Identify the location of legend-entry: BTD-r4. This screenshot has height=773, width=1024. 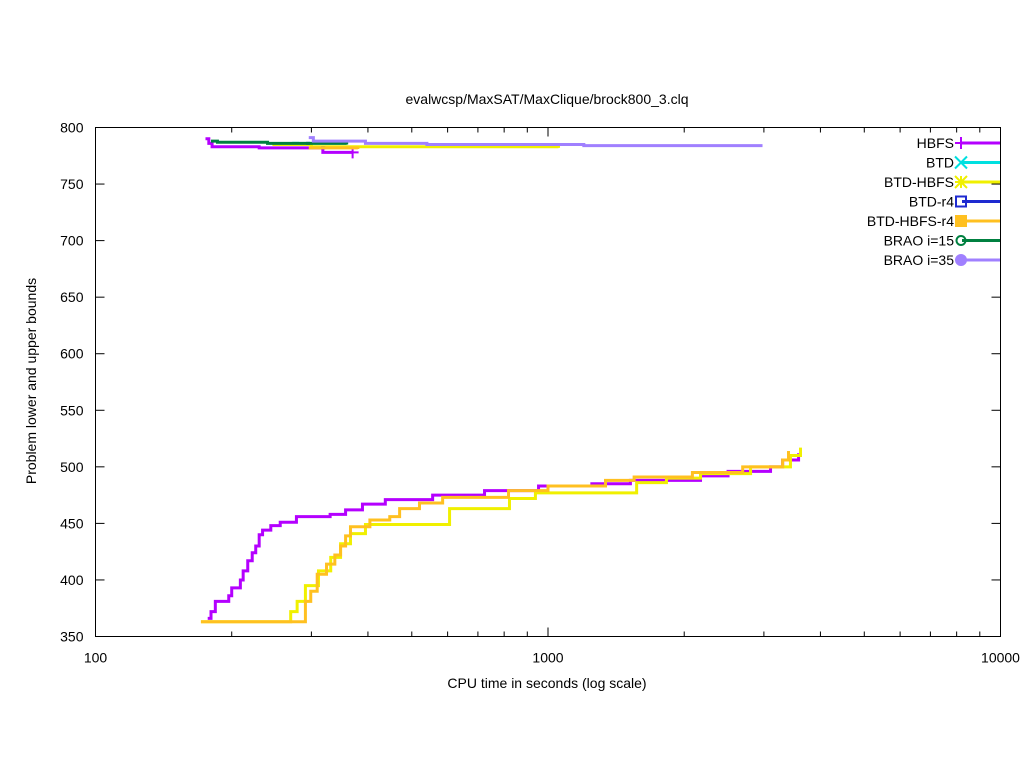
(954, 202).